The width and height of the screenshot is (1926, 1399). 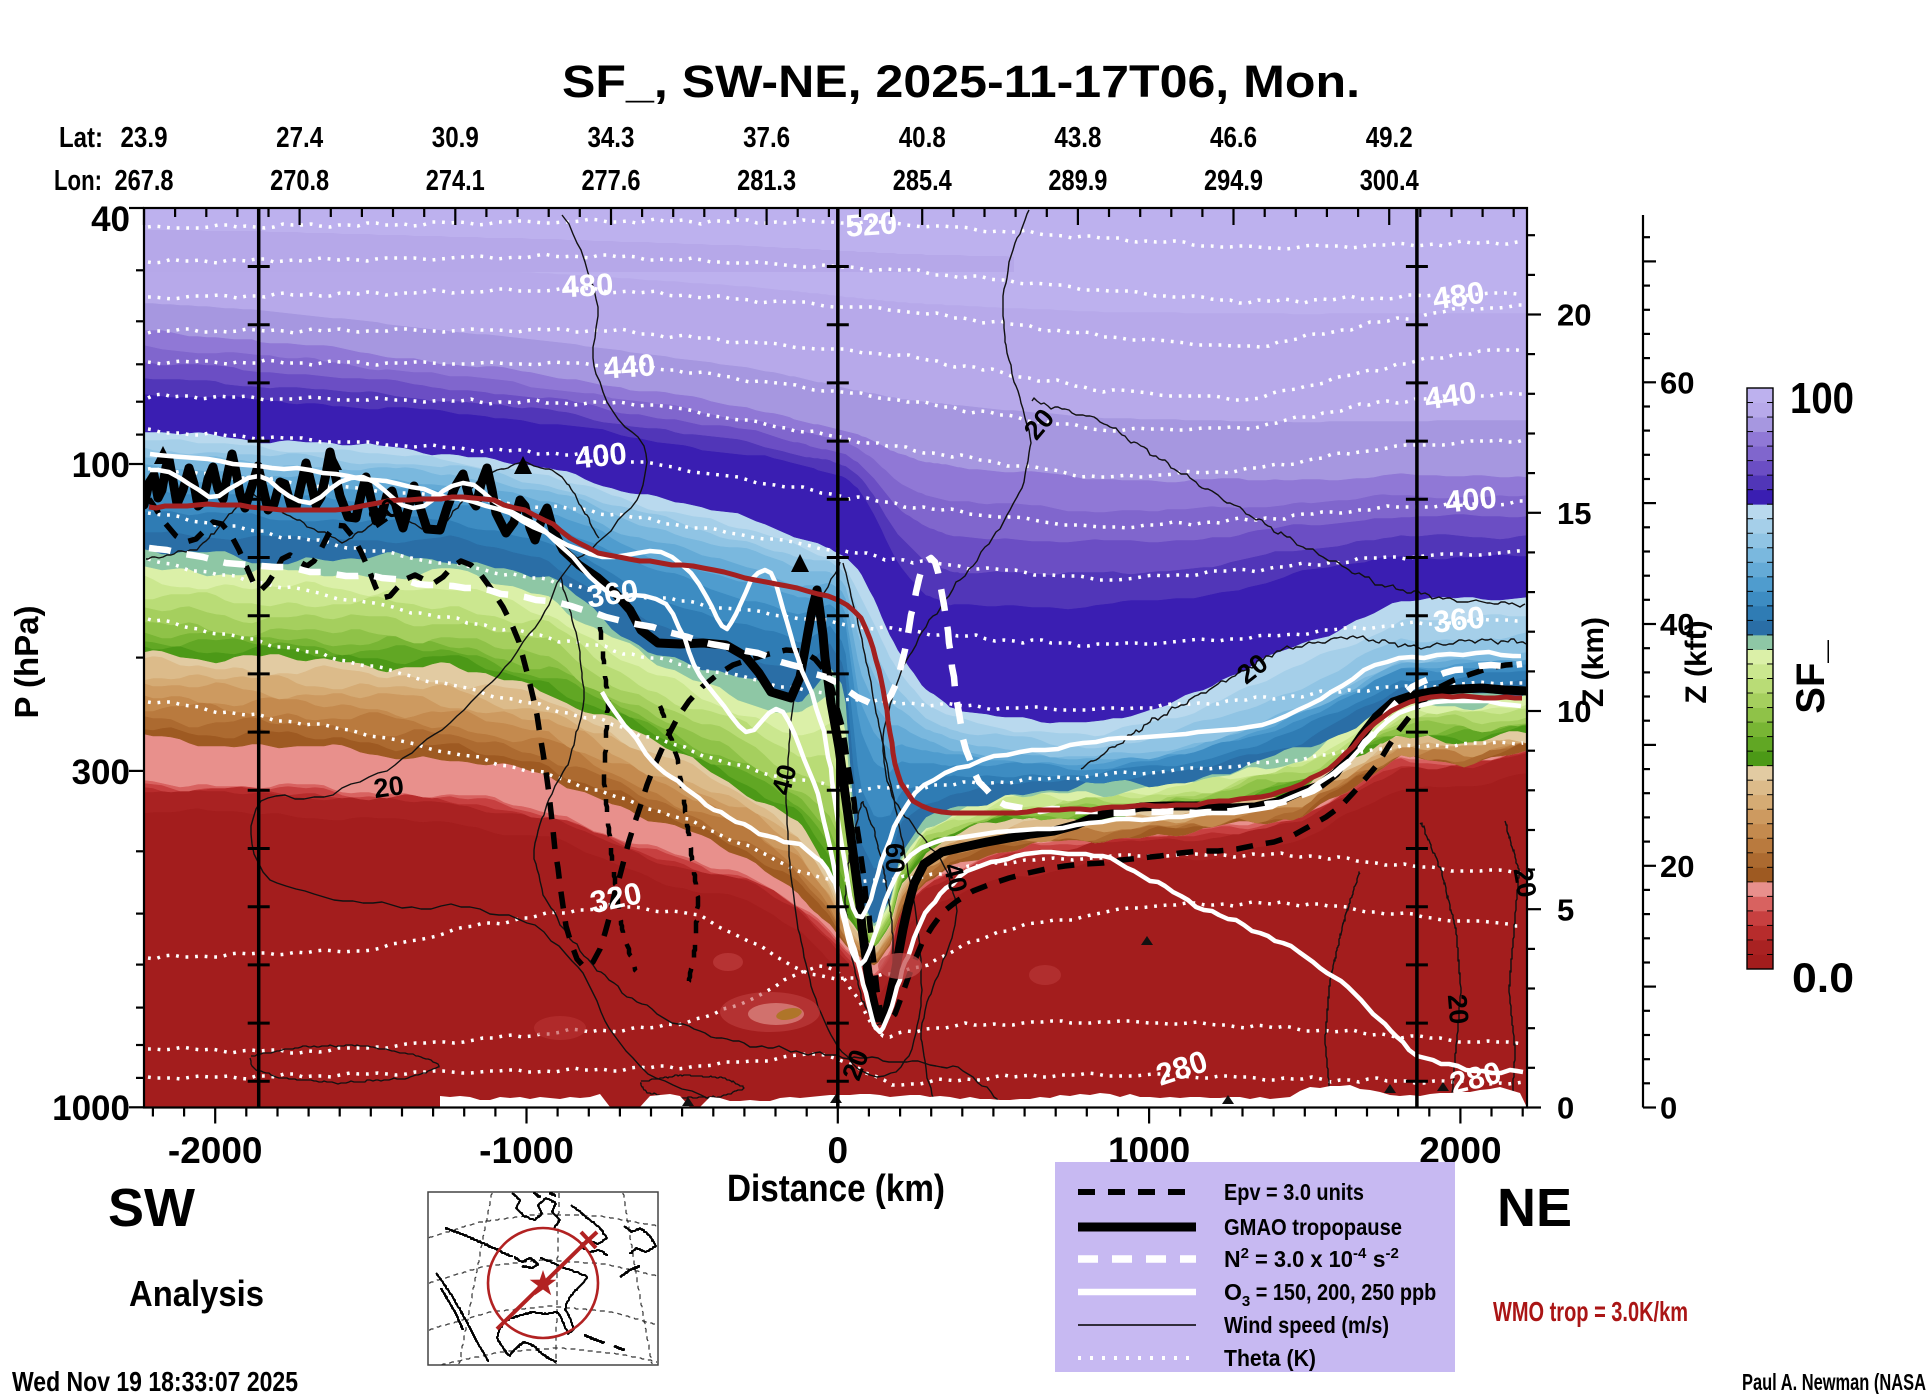 What do you see at coordinates (1389, 138) in the screenshot?
I see `svg-text: 49.2` at bounding box center [1389, 138].